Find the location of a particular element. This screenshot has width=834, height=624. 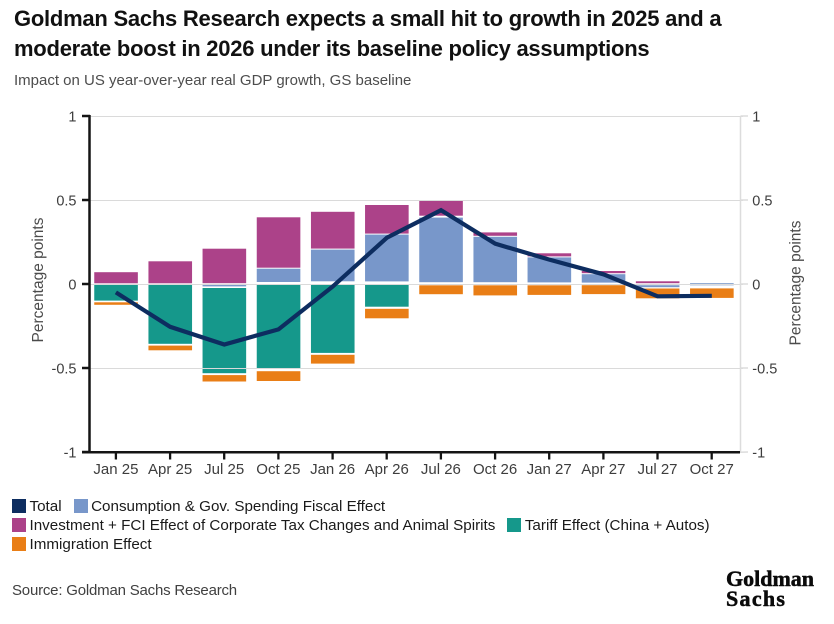

svg-text: Oct 25 is located at coordinates (278, 469).